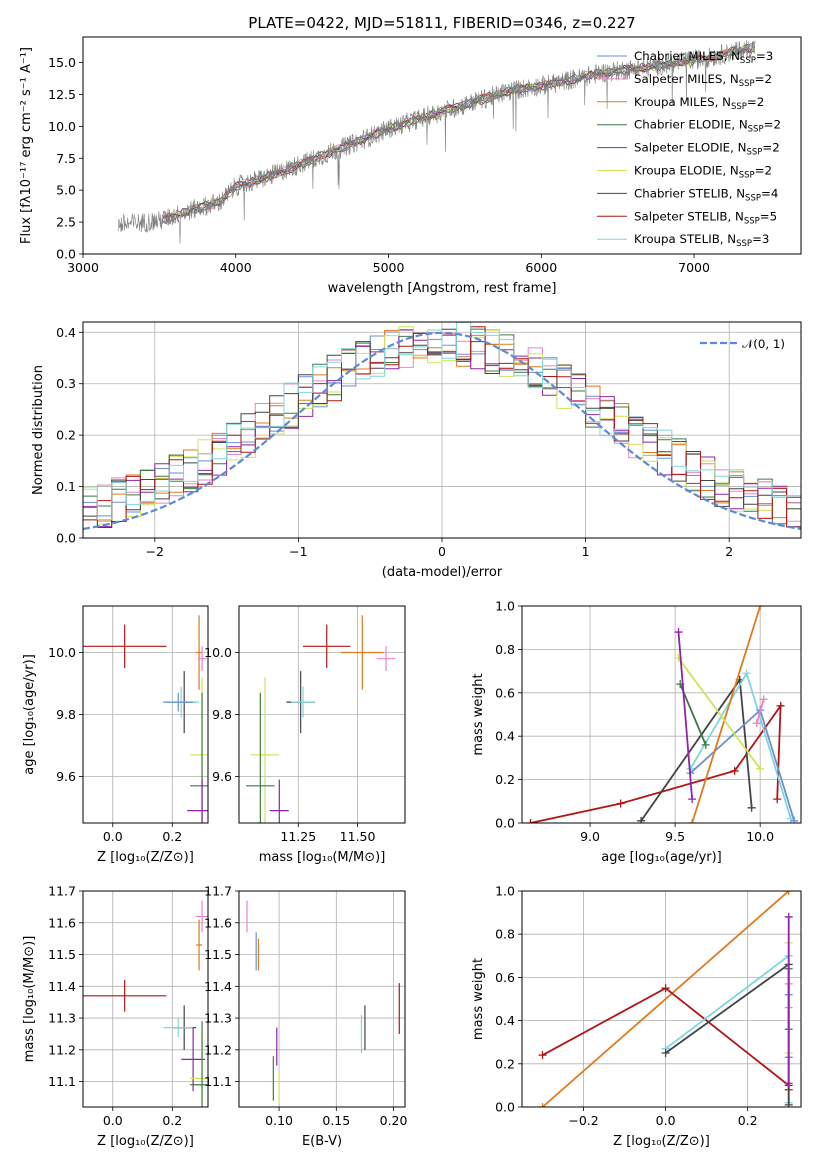  What do you see at coordinates (706, 194) in the screenshot?
I see `legend-label-chabrier_stelib: Chabrier STELIB, NSSP=4` at bounding box center [706, 194].